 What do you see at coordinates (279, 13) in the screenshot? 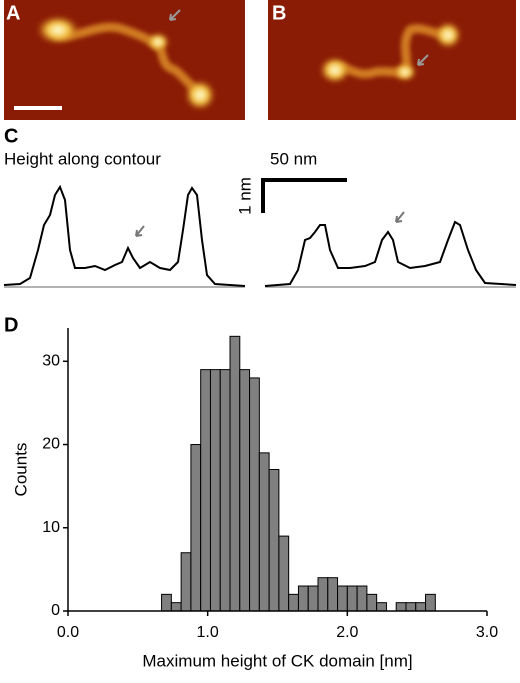
I see `panel-label: B` at bounding box center [279, 13].